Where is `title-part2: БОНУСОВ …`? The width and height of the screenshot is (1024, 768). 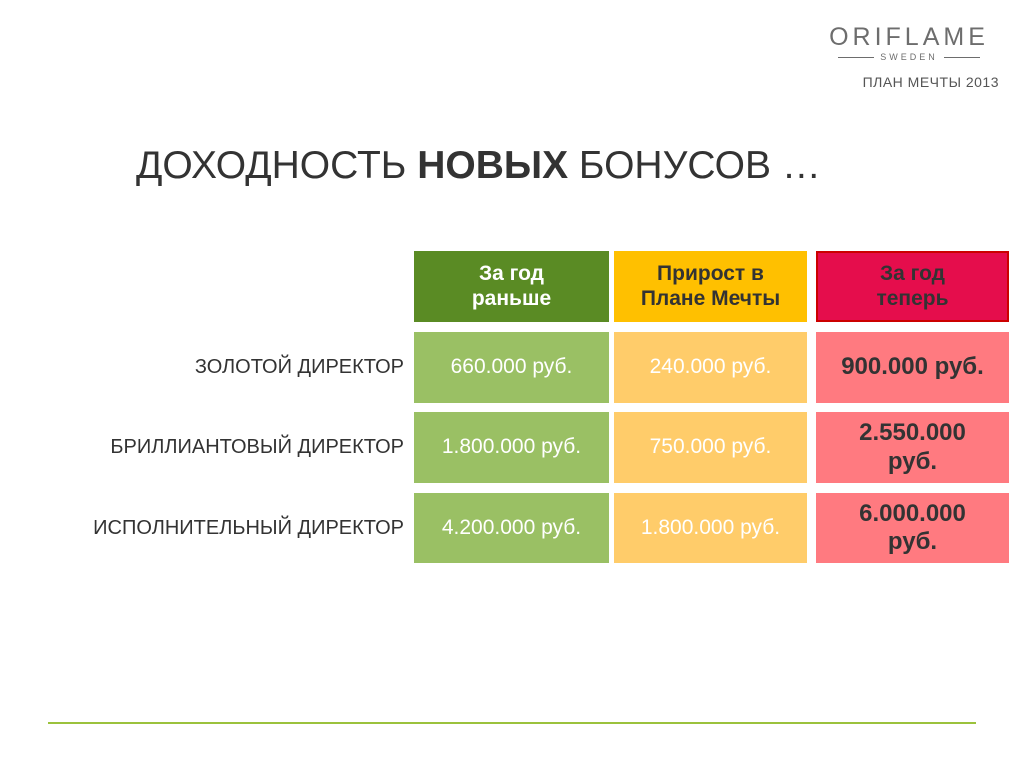
title-part2: БОНУСОВ … is located at coordinates (694, 165).